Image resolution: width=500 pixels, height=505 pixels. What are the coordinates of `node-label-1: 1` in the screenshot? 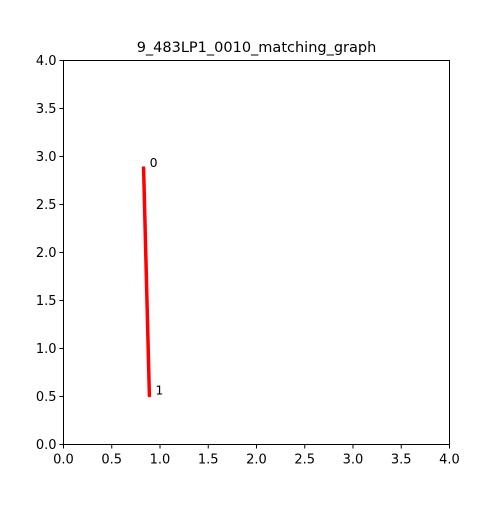 It's located at (159, 390).